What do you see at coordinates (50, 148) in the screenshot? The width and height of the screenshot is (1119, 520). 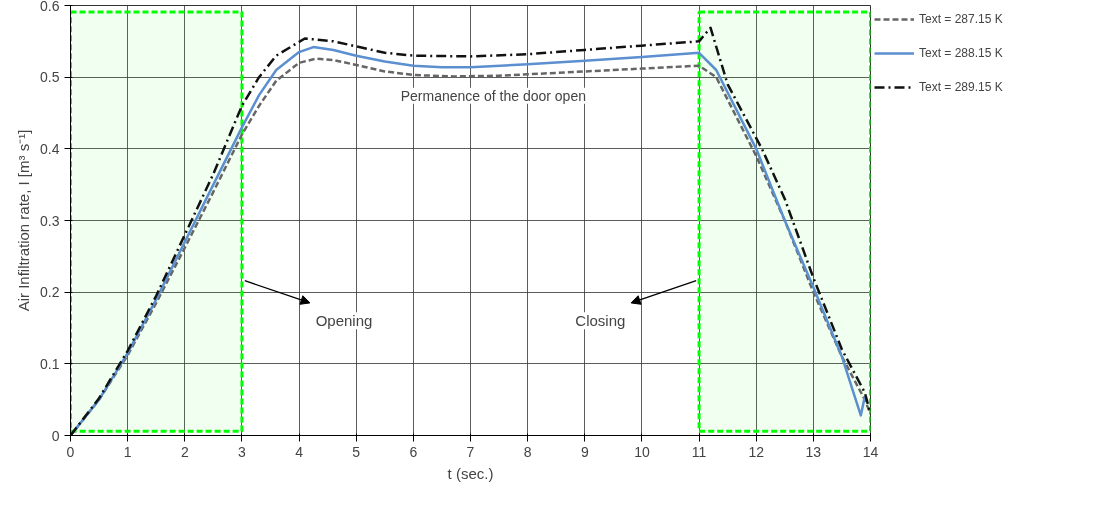 I see `y-tick-label: 0.4` at bounding box center [50, 148].